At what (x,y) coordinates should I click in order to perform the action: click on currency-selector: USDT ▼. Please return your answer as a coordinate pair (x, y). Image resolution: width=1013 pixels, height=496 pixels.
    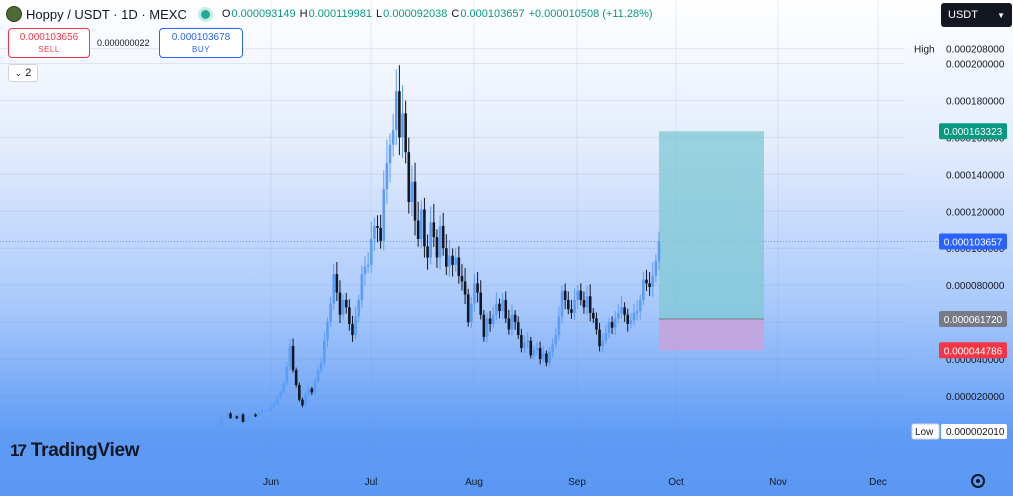
    Looking at the image, I should click on (976, 15).